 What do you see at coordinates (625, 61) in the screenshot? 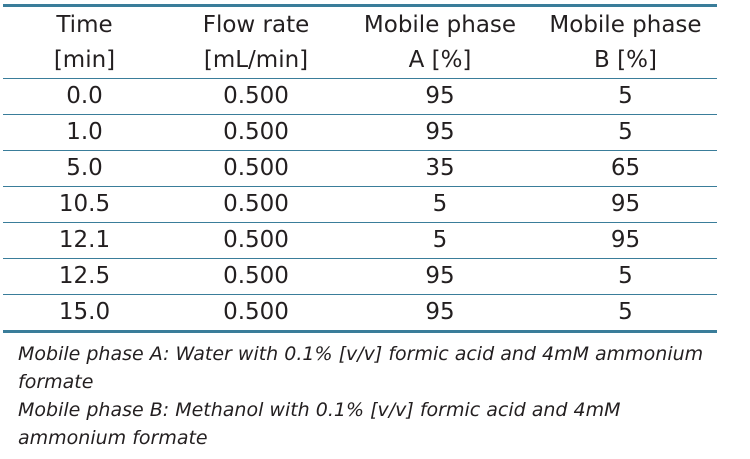
I see `header-mobile-phase-b-unit: B [%]` at bounding box center [625, 61].